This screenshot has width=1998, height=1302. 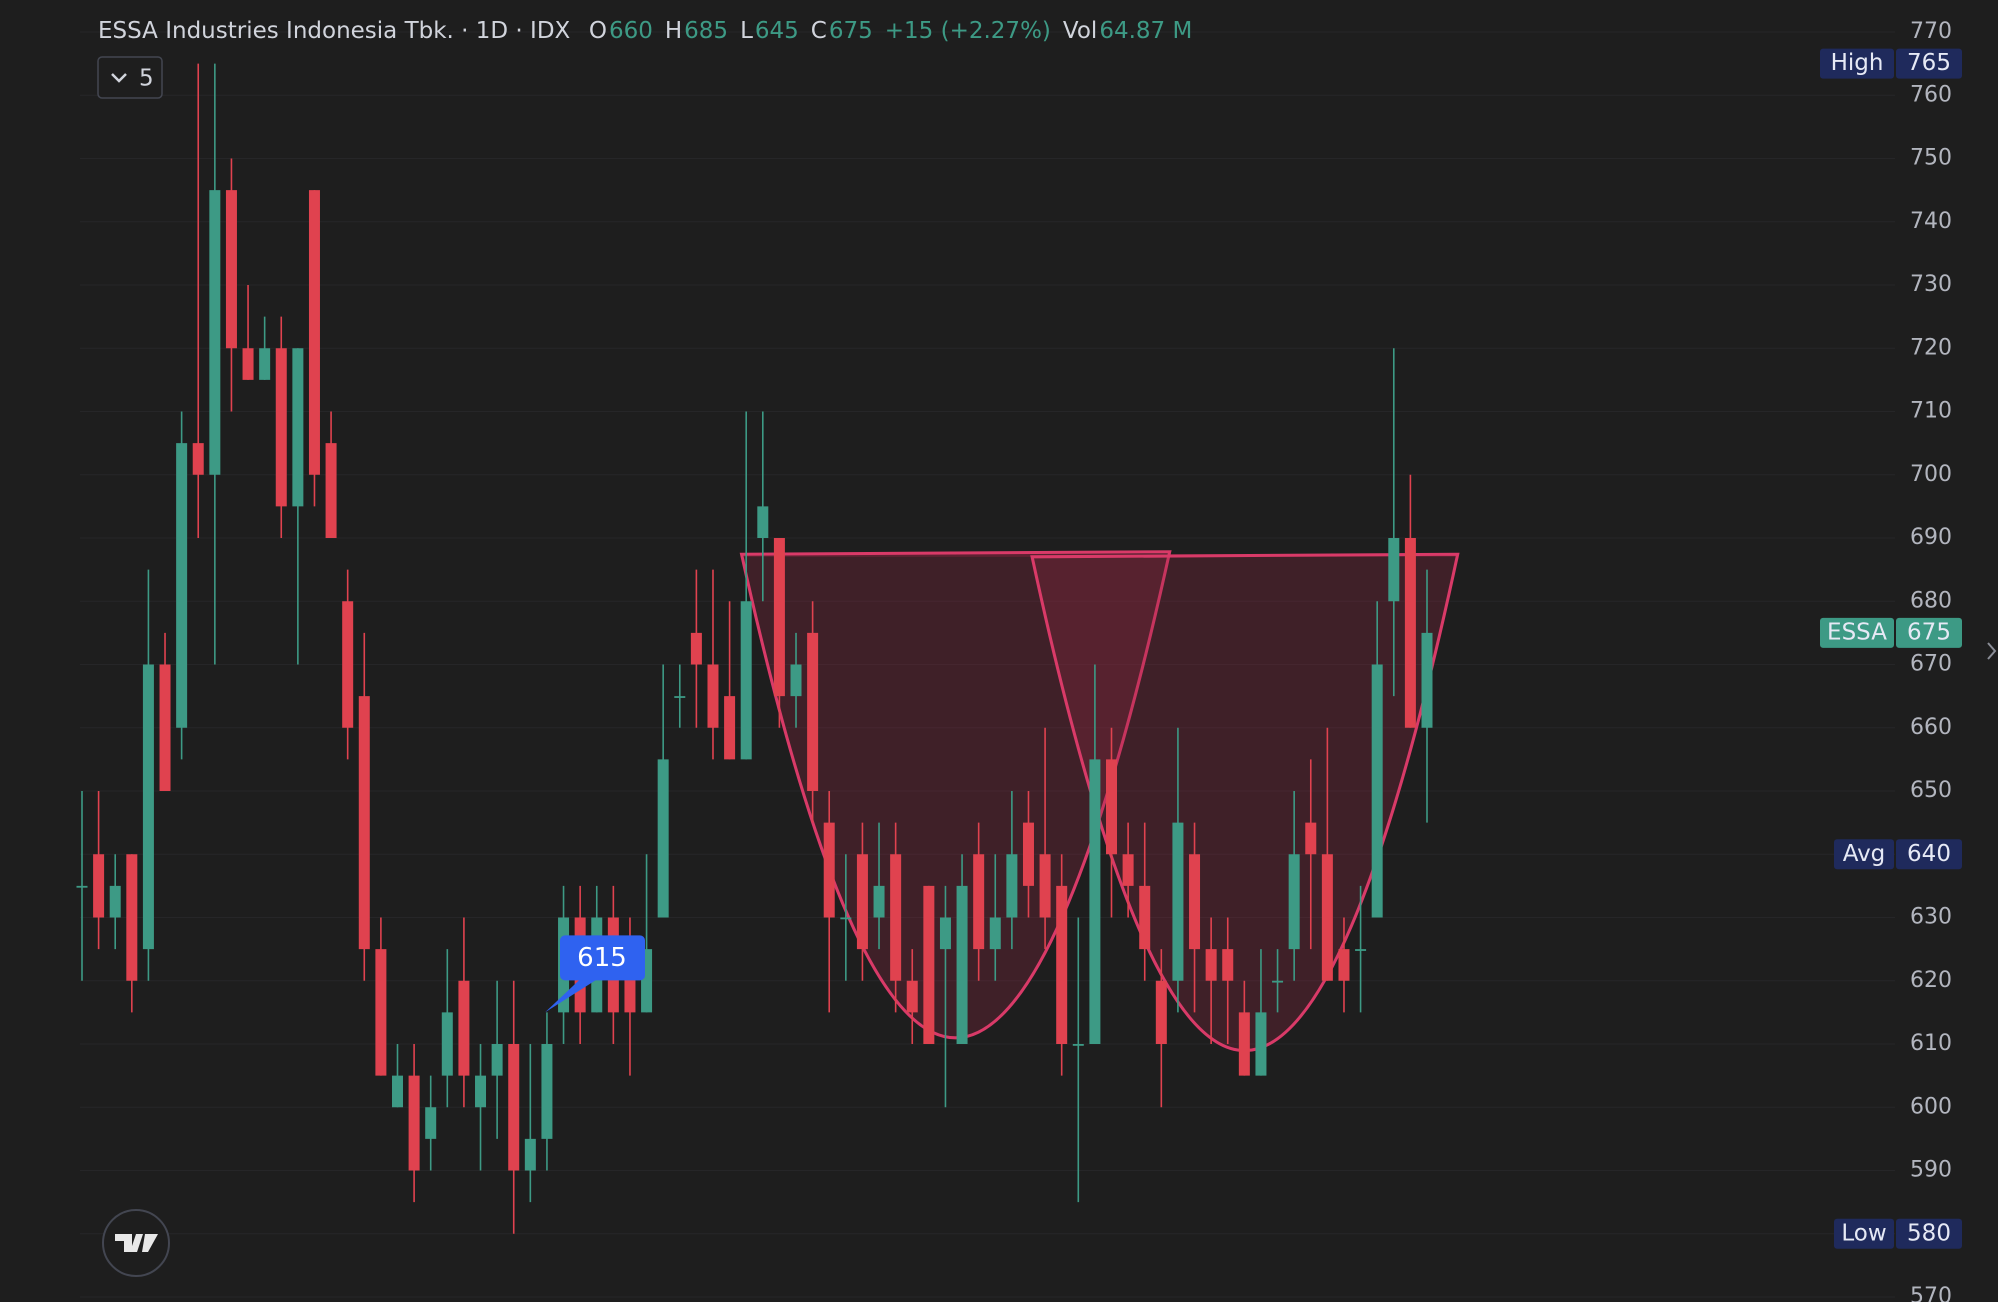 What do you see at coordinates (1931, 474) in the screenshot?
I see `y-tick-label: 700` at bounding box center [1931, 474].